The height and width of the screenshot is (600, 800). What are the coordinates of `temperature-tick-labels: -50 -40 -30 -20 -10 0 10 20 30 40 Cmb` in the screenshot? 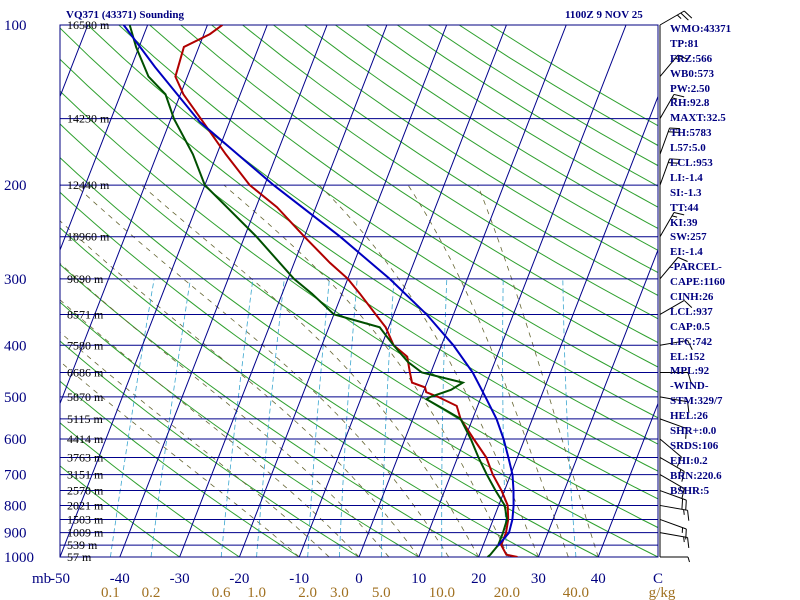 It's located at (347, 579).